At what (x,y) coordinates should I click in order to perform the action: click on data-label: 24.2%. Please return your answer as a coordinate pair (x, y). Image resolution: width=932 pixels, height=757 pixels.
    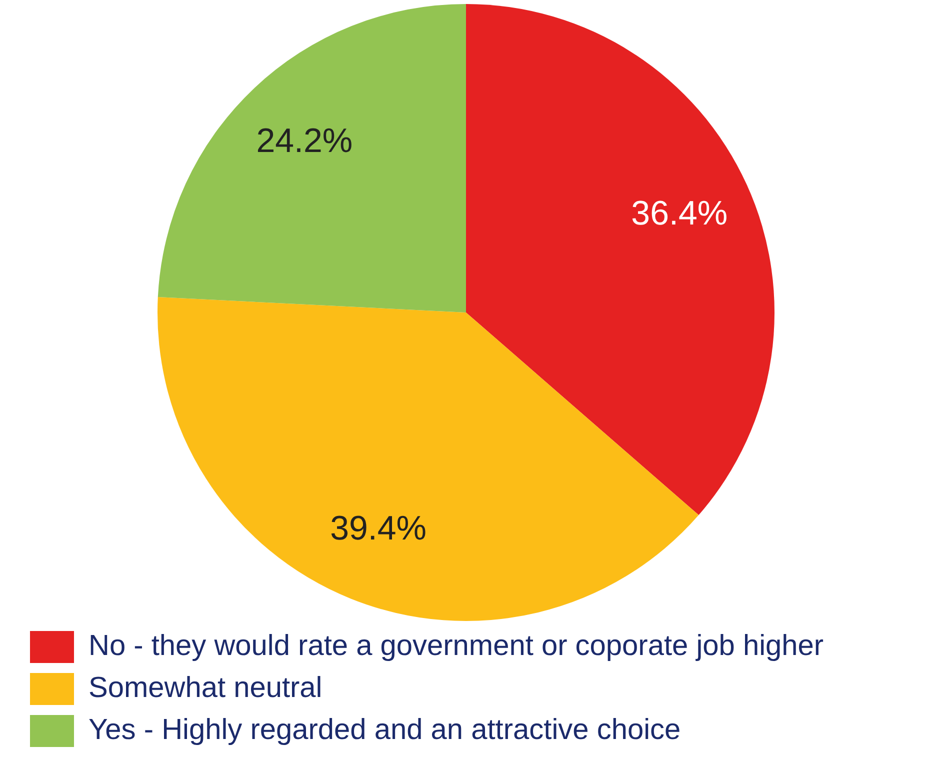
    Looking at the image, I should click on (304, 141).